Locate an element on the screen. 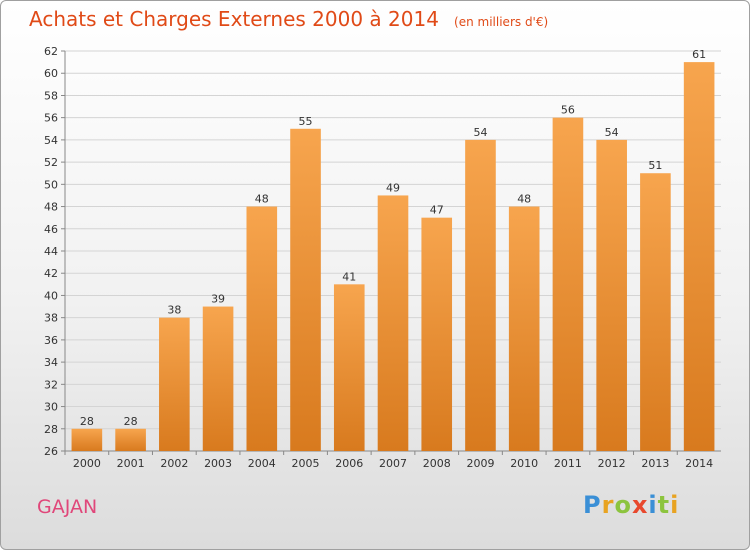  x-tick-label: 2014 is located at coordinates (699, 463).